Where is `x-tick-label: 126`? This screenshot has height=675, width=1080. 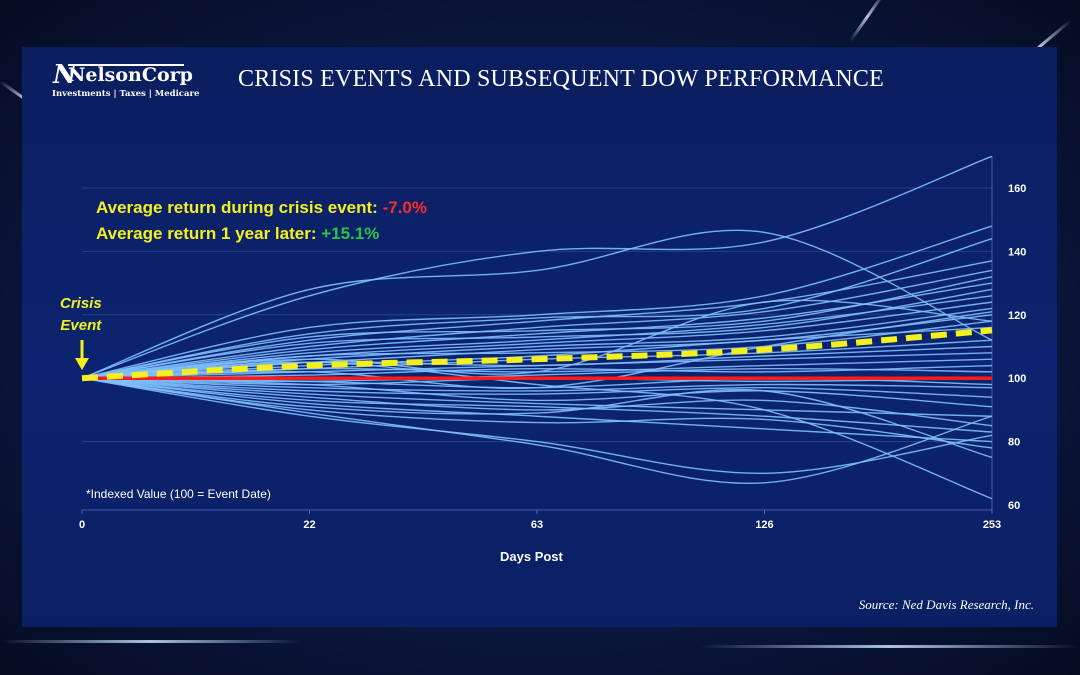
x-tick-label: 126 is located at coordinates (764, 525).